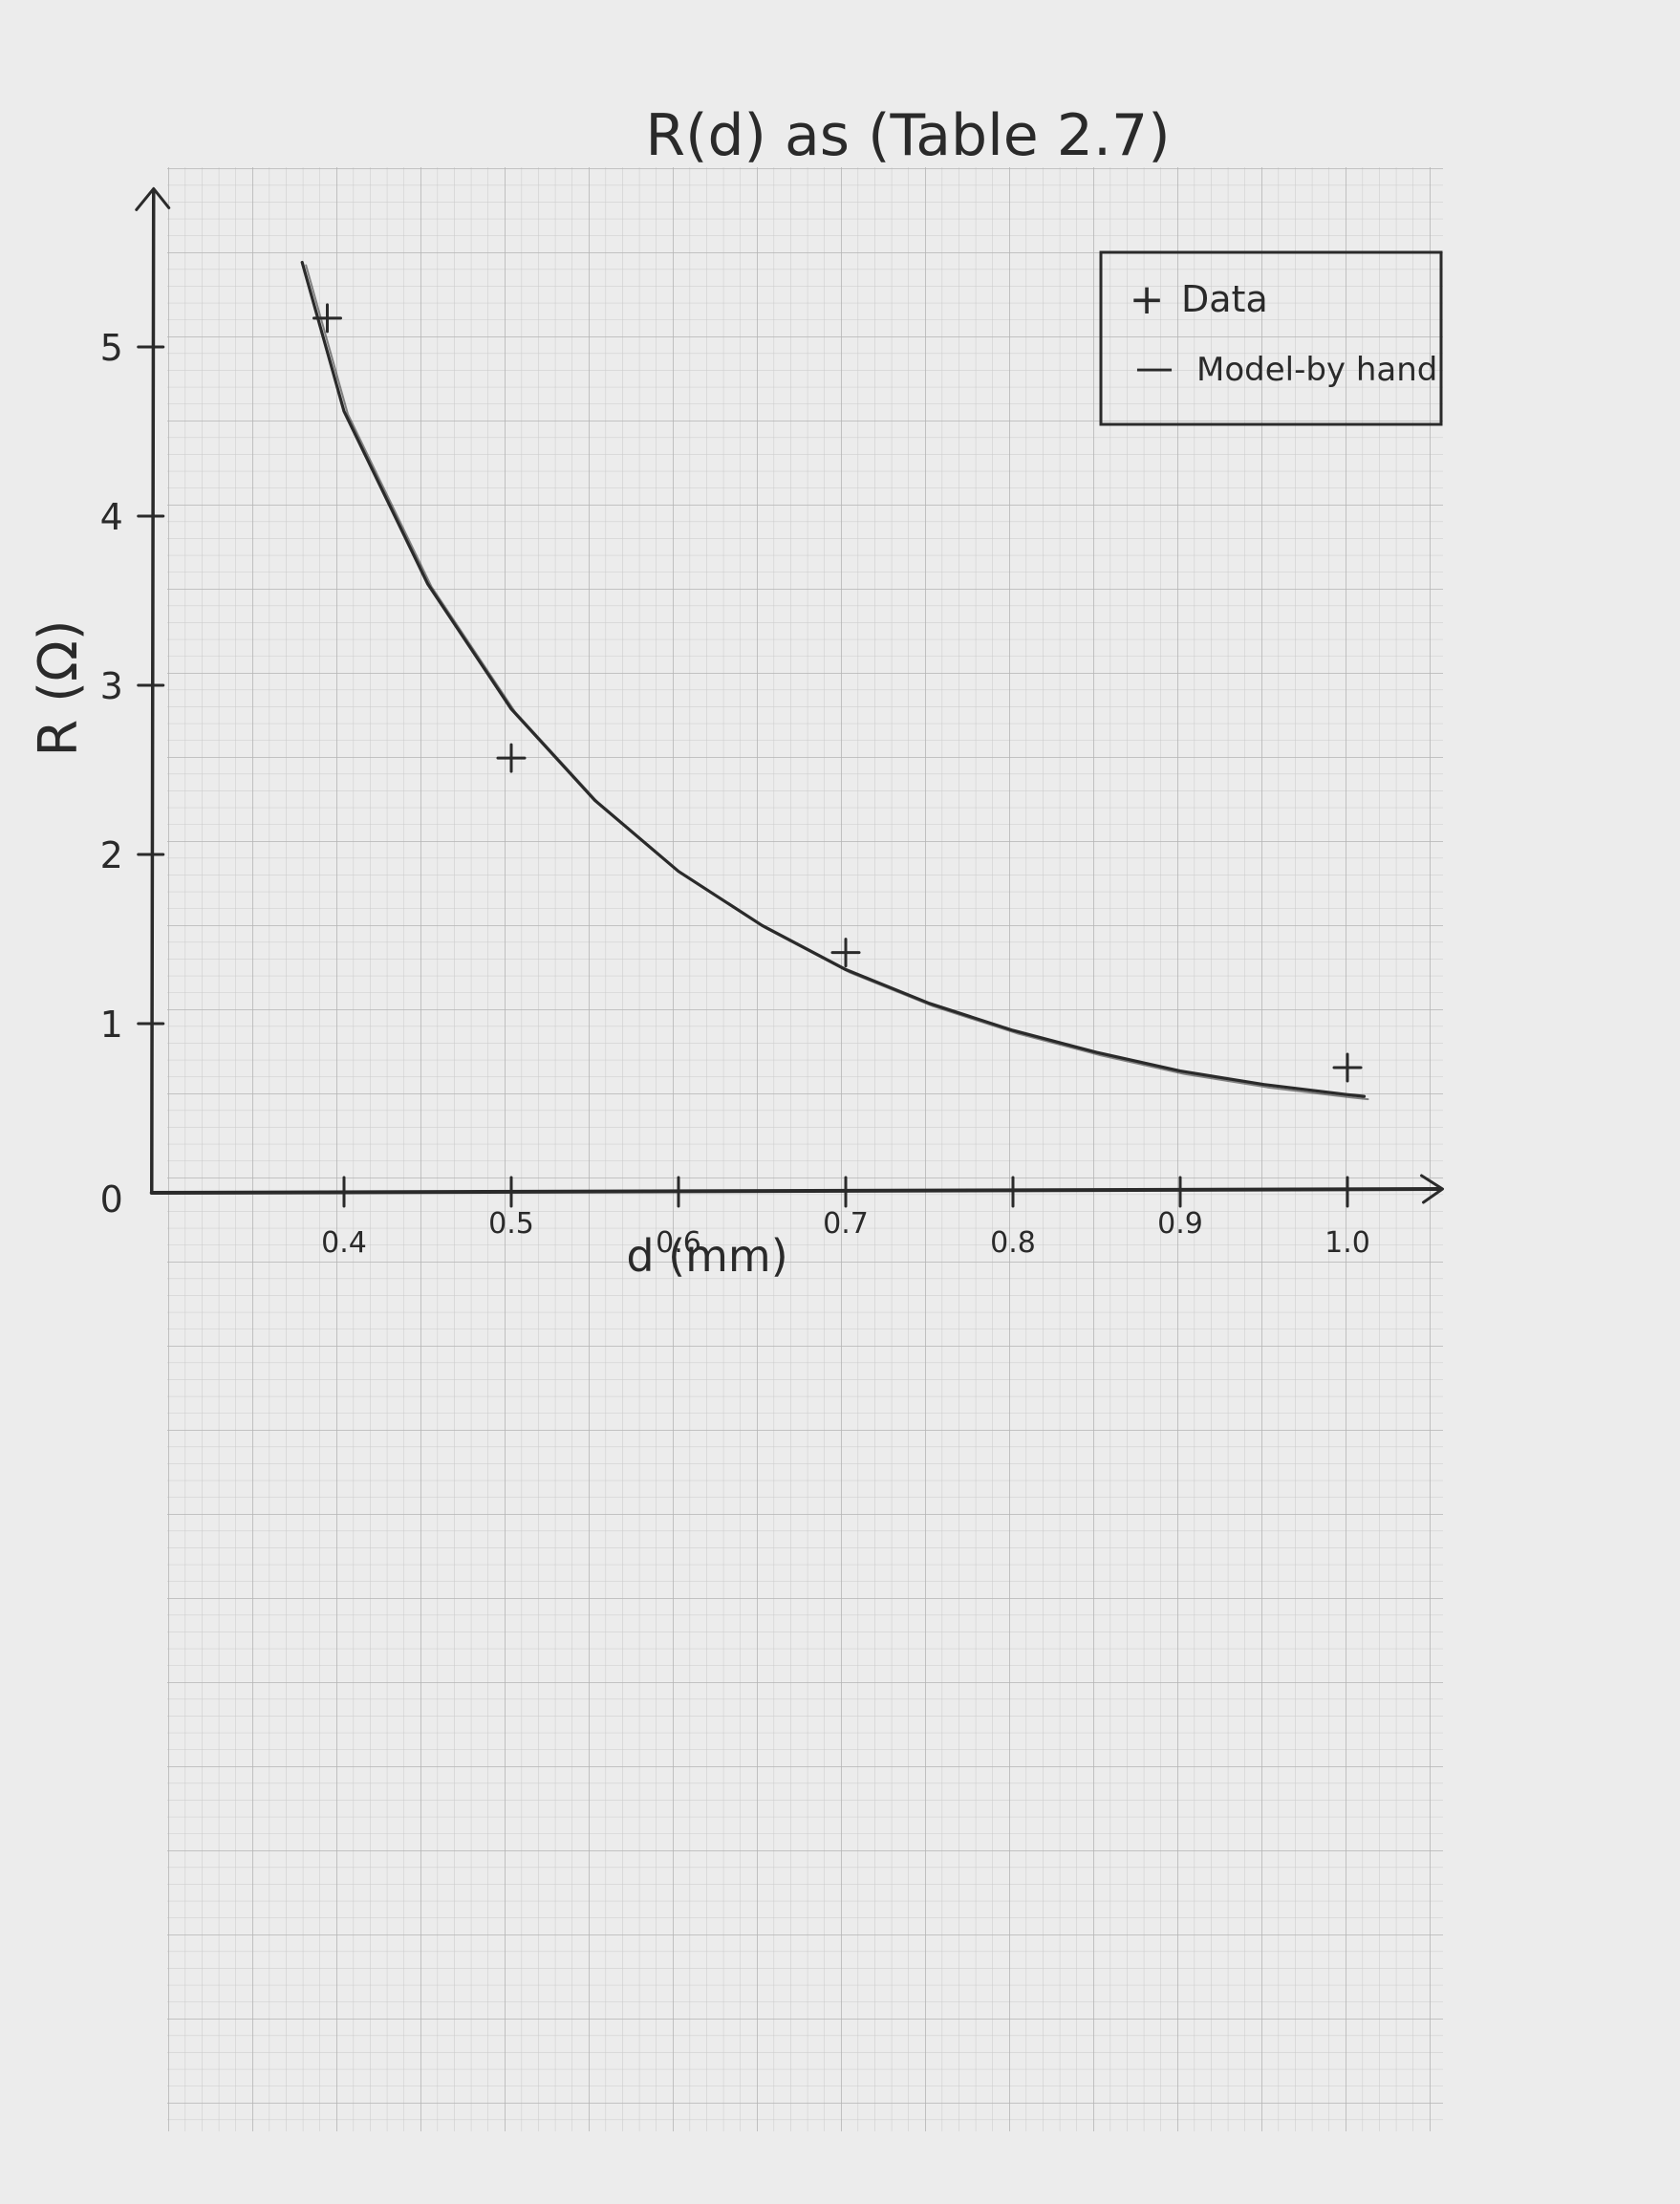 This screenshot has height=2204, width=1680. Describe the element at coordinates (1432, 1189) in the screenshot. I see `x-axis-arrow` at that location.